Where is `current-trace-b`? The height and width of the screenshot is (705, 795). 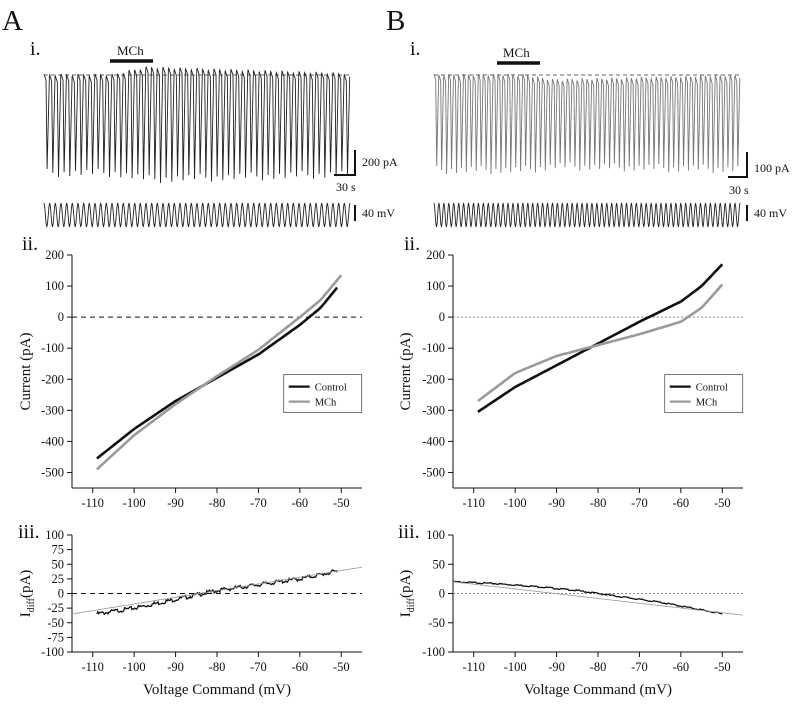
current-trace-b is located at coordinates (587, 124).